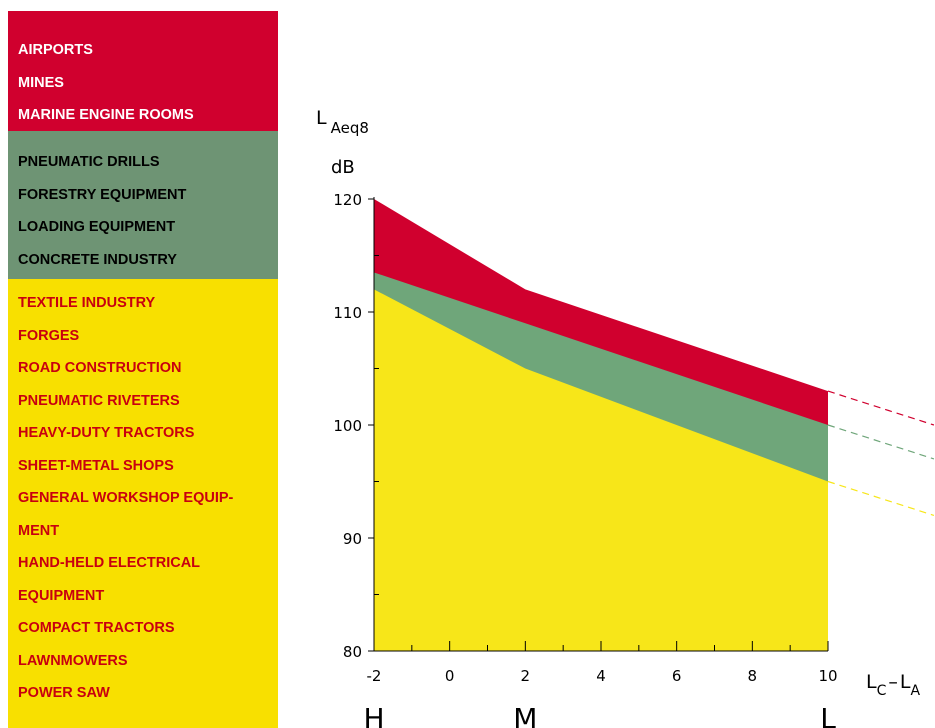  What do you see at coordinates (827, 676) in the screenshot?
I see `x-tick-label: 10` at bounding box center [827, 676].